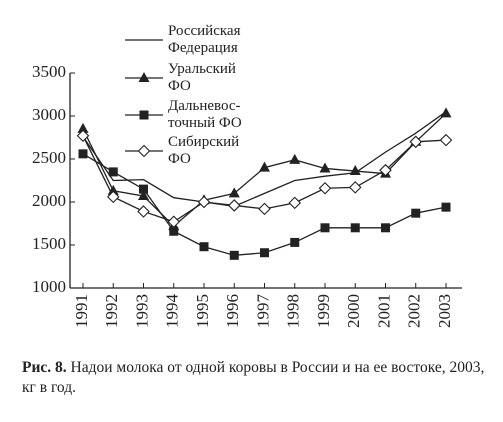 The height and width of the screenshot is (422, 503). Describe the element at coordinates (293, 311) in the screenshot. I see `x-tick-label: 1998` at that location.